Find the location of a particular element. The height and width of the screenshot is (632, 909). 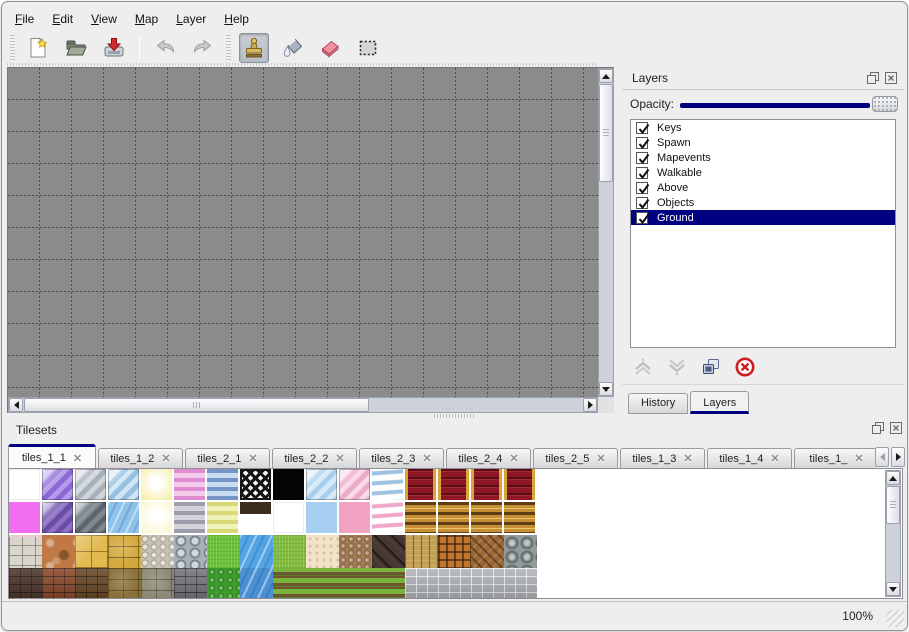

tileset-tab-tiles_2_3: tiles_2_3 ✕ is located at coordinates (401, 458).